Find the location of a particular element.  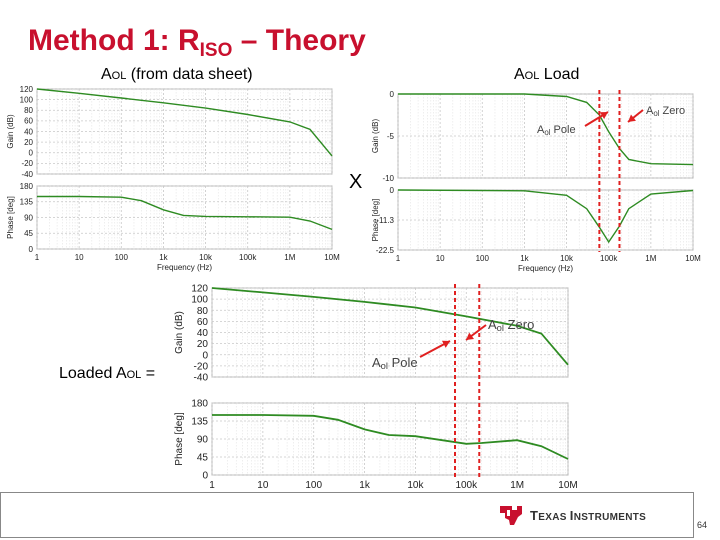

y-tick-label: -22.5 is located at coordinates (385, 250).